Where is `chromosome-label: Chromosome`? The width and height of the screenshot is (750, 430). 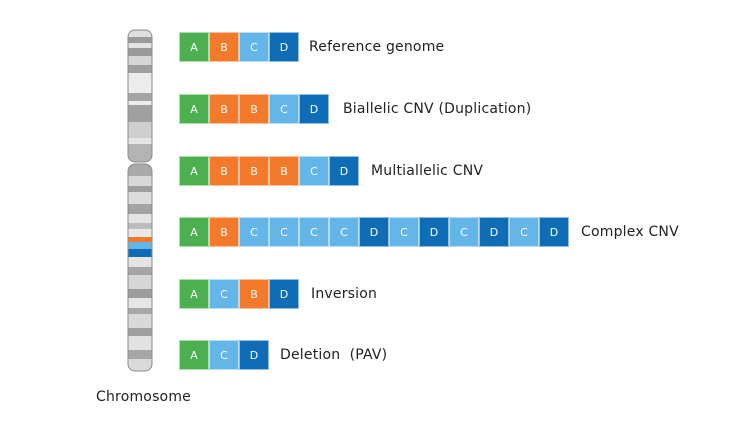 chromosome-label: Chromosome is located at coordinates (143, 397).